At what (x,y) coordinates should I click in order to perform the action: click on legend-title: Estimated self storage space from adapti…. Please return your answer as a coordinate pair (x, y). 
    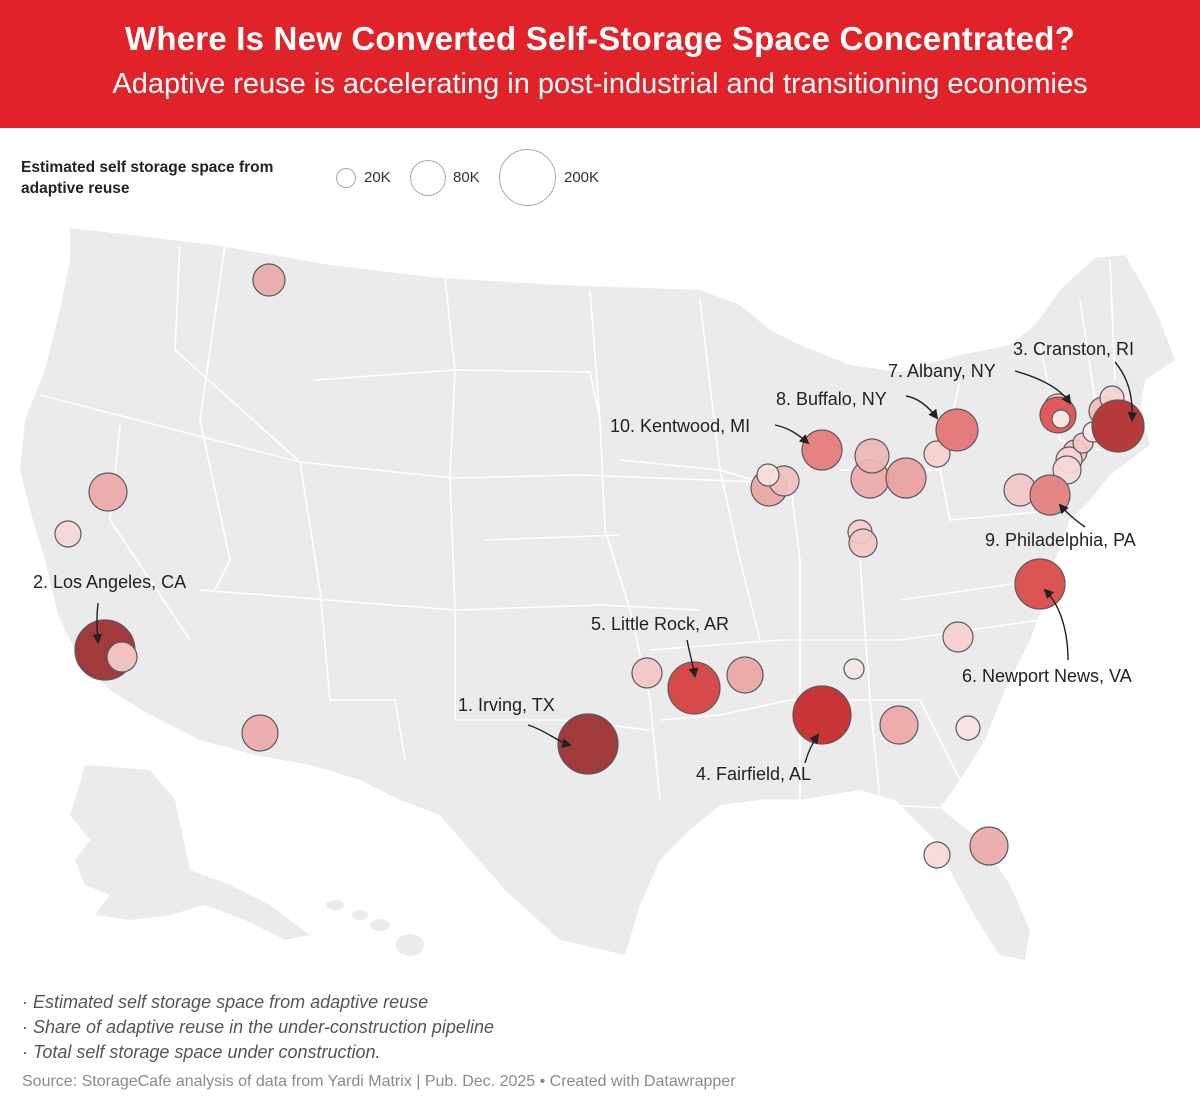
    Looking at the image, I should click on (147, 178).